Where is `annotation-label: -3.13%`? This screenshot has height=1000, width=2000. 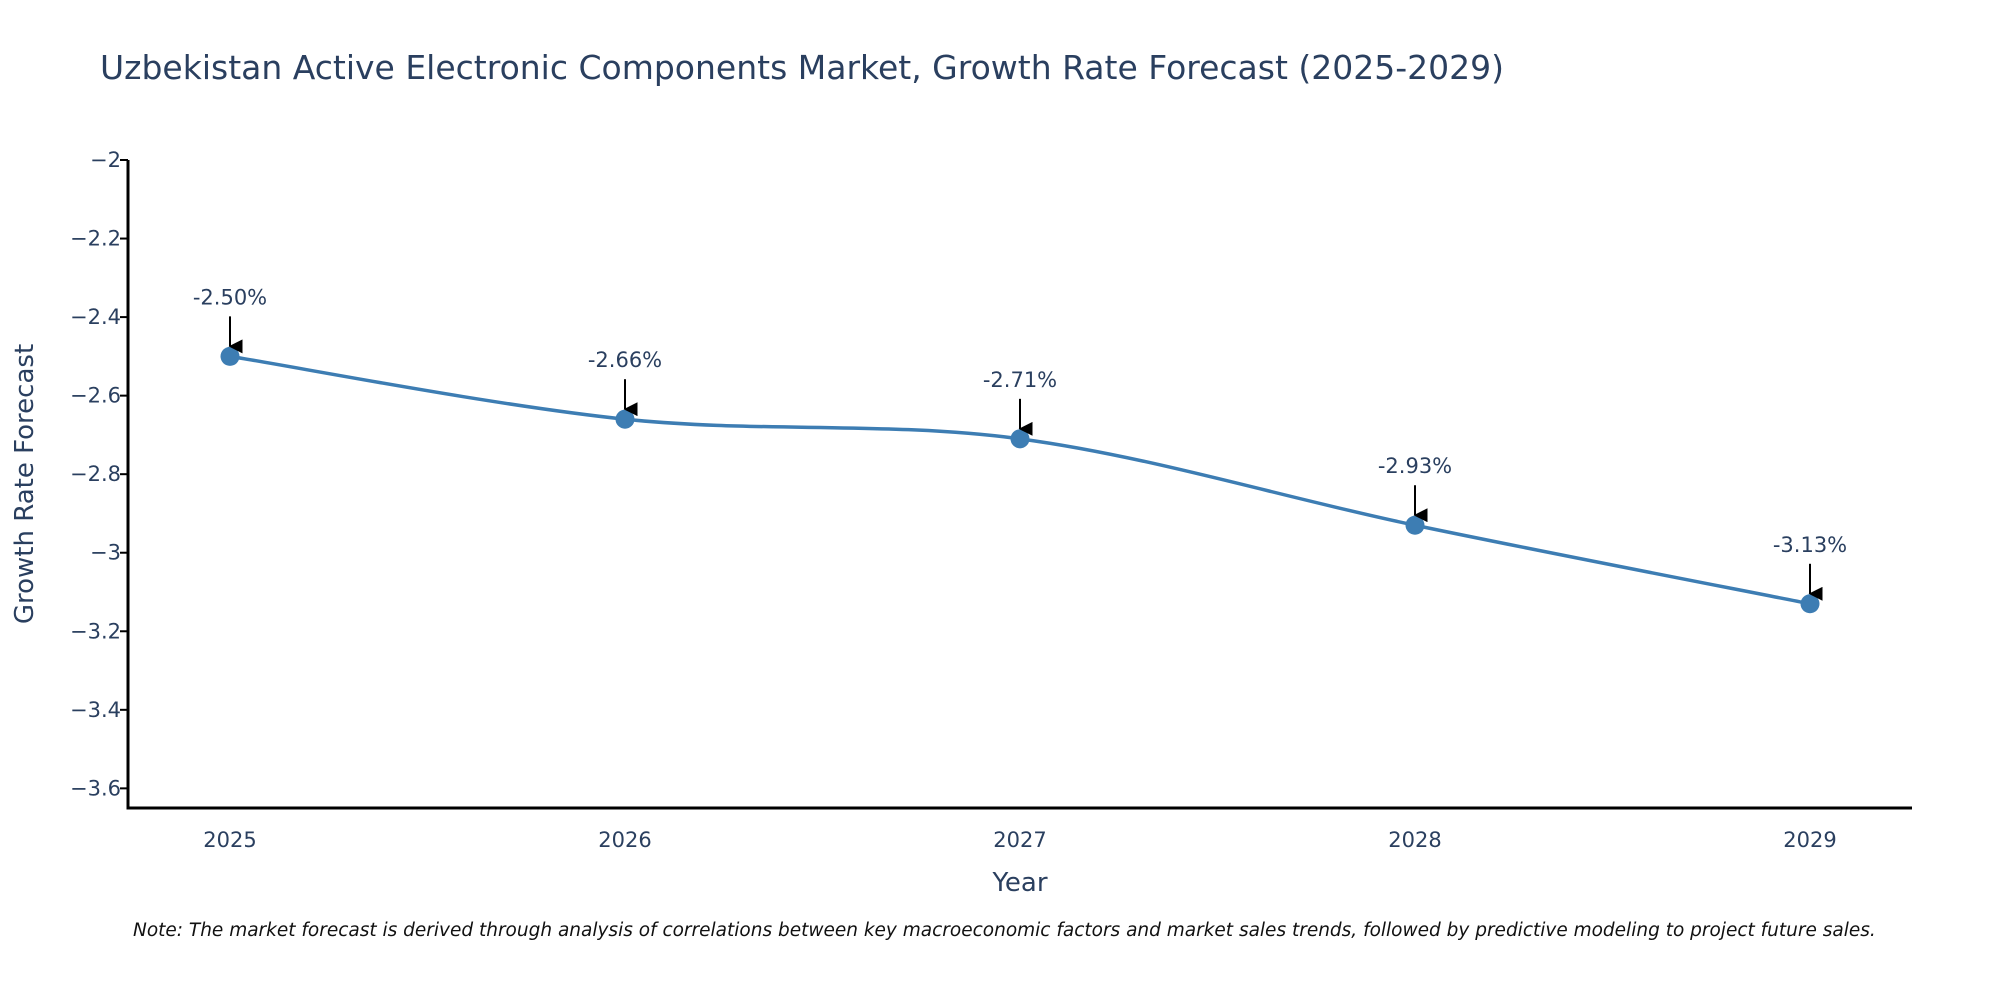 annotation-label: -3.13% is located at coordinates (1810, 545).